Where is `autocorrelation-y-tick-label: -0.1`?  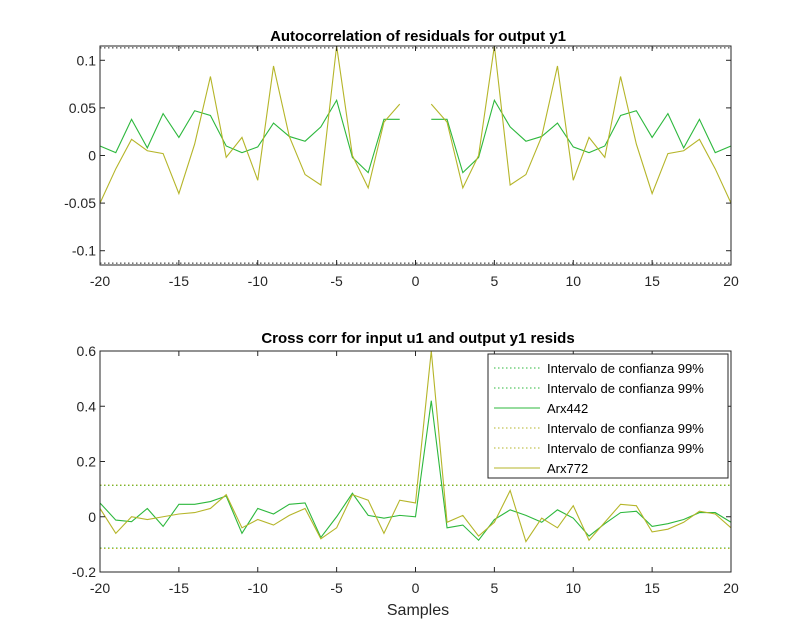 autocorrelation-y-tick-label: -0.1 is located at coordinates (84, 251).